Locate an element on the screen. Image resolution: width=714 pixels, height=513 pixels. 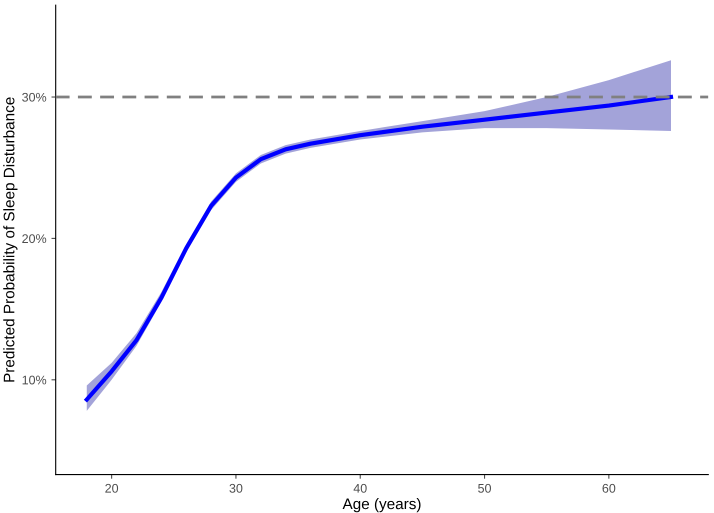
x-tick-label: 40 is located at coordinates (360, 488).